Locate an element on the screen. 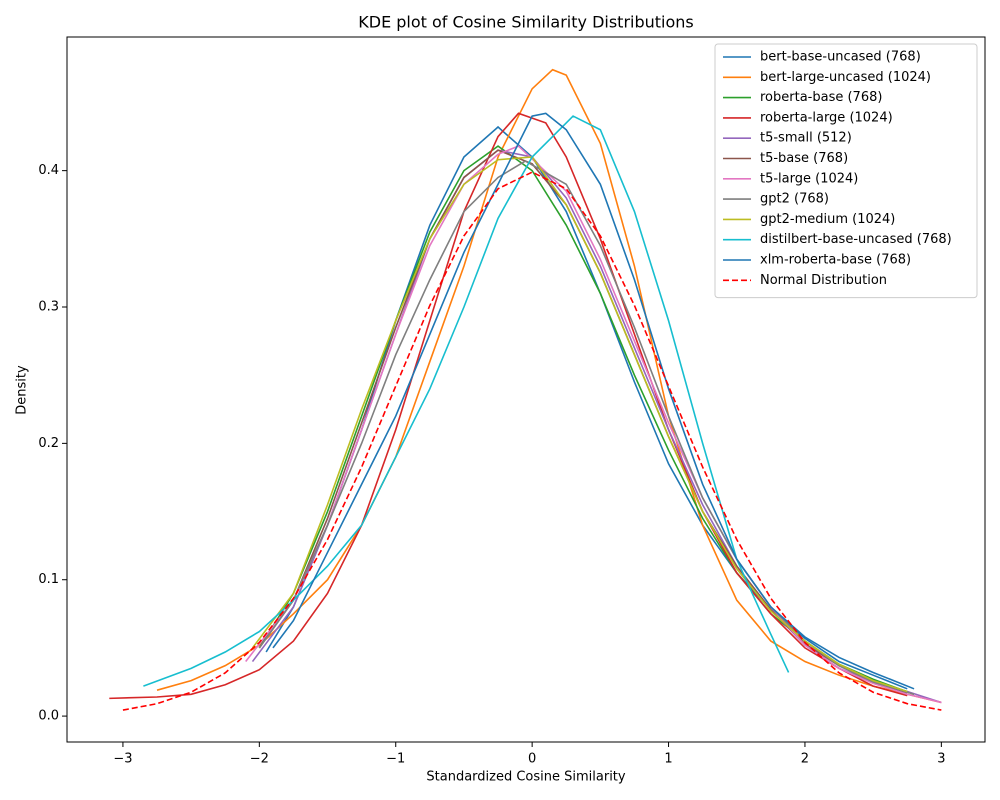  legend-label: xlm-roberta-base (768) is located at coordinates (835, 260).